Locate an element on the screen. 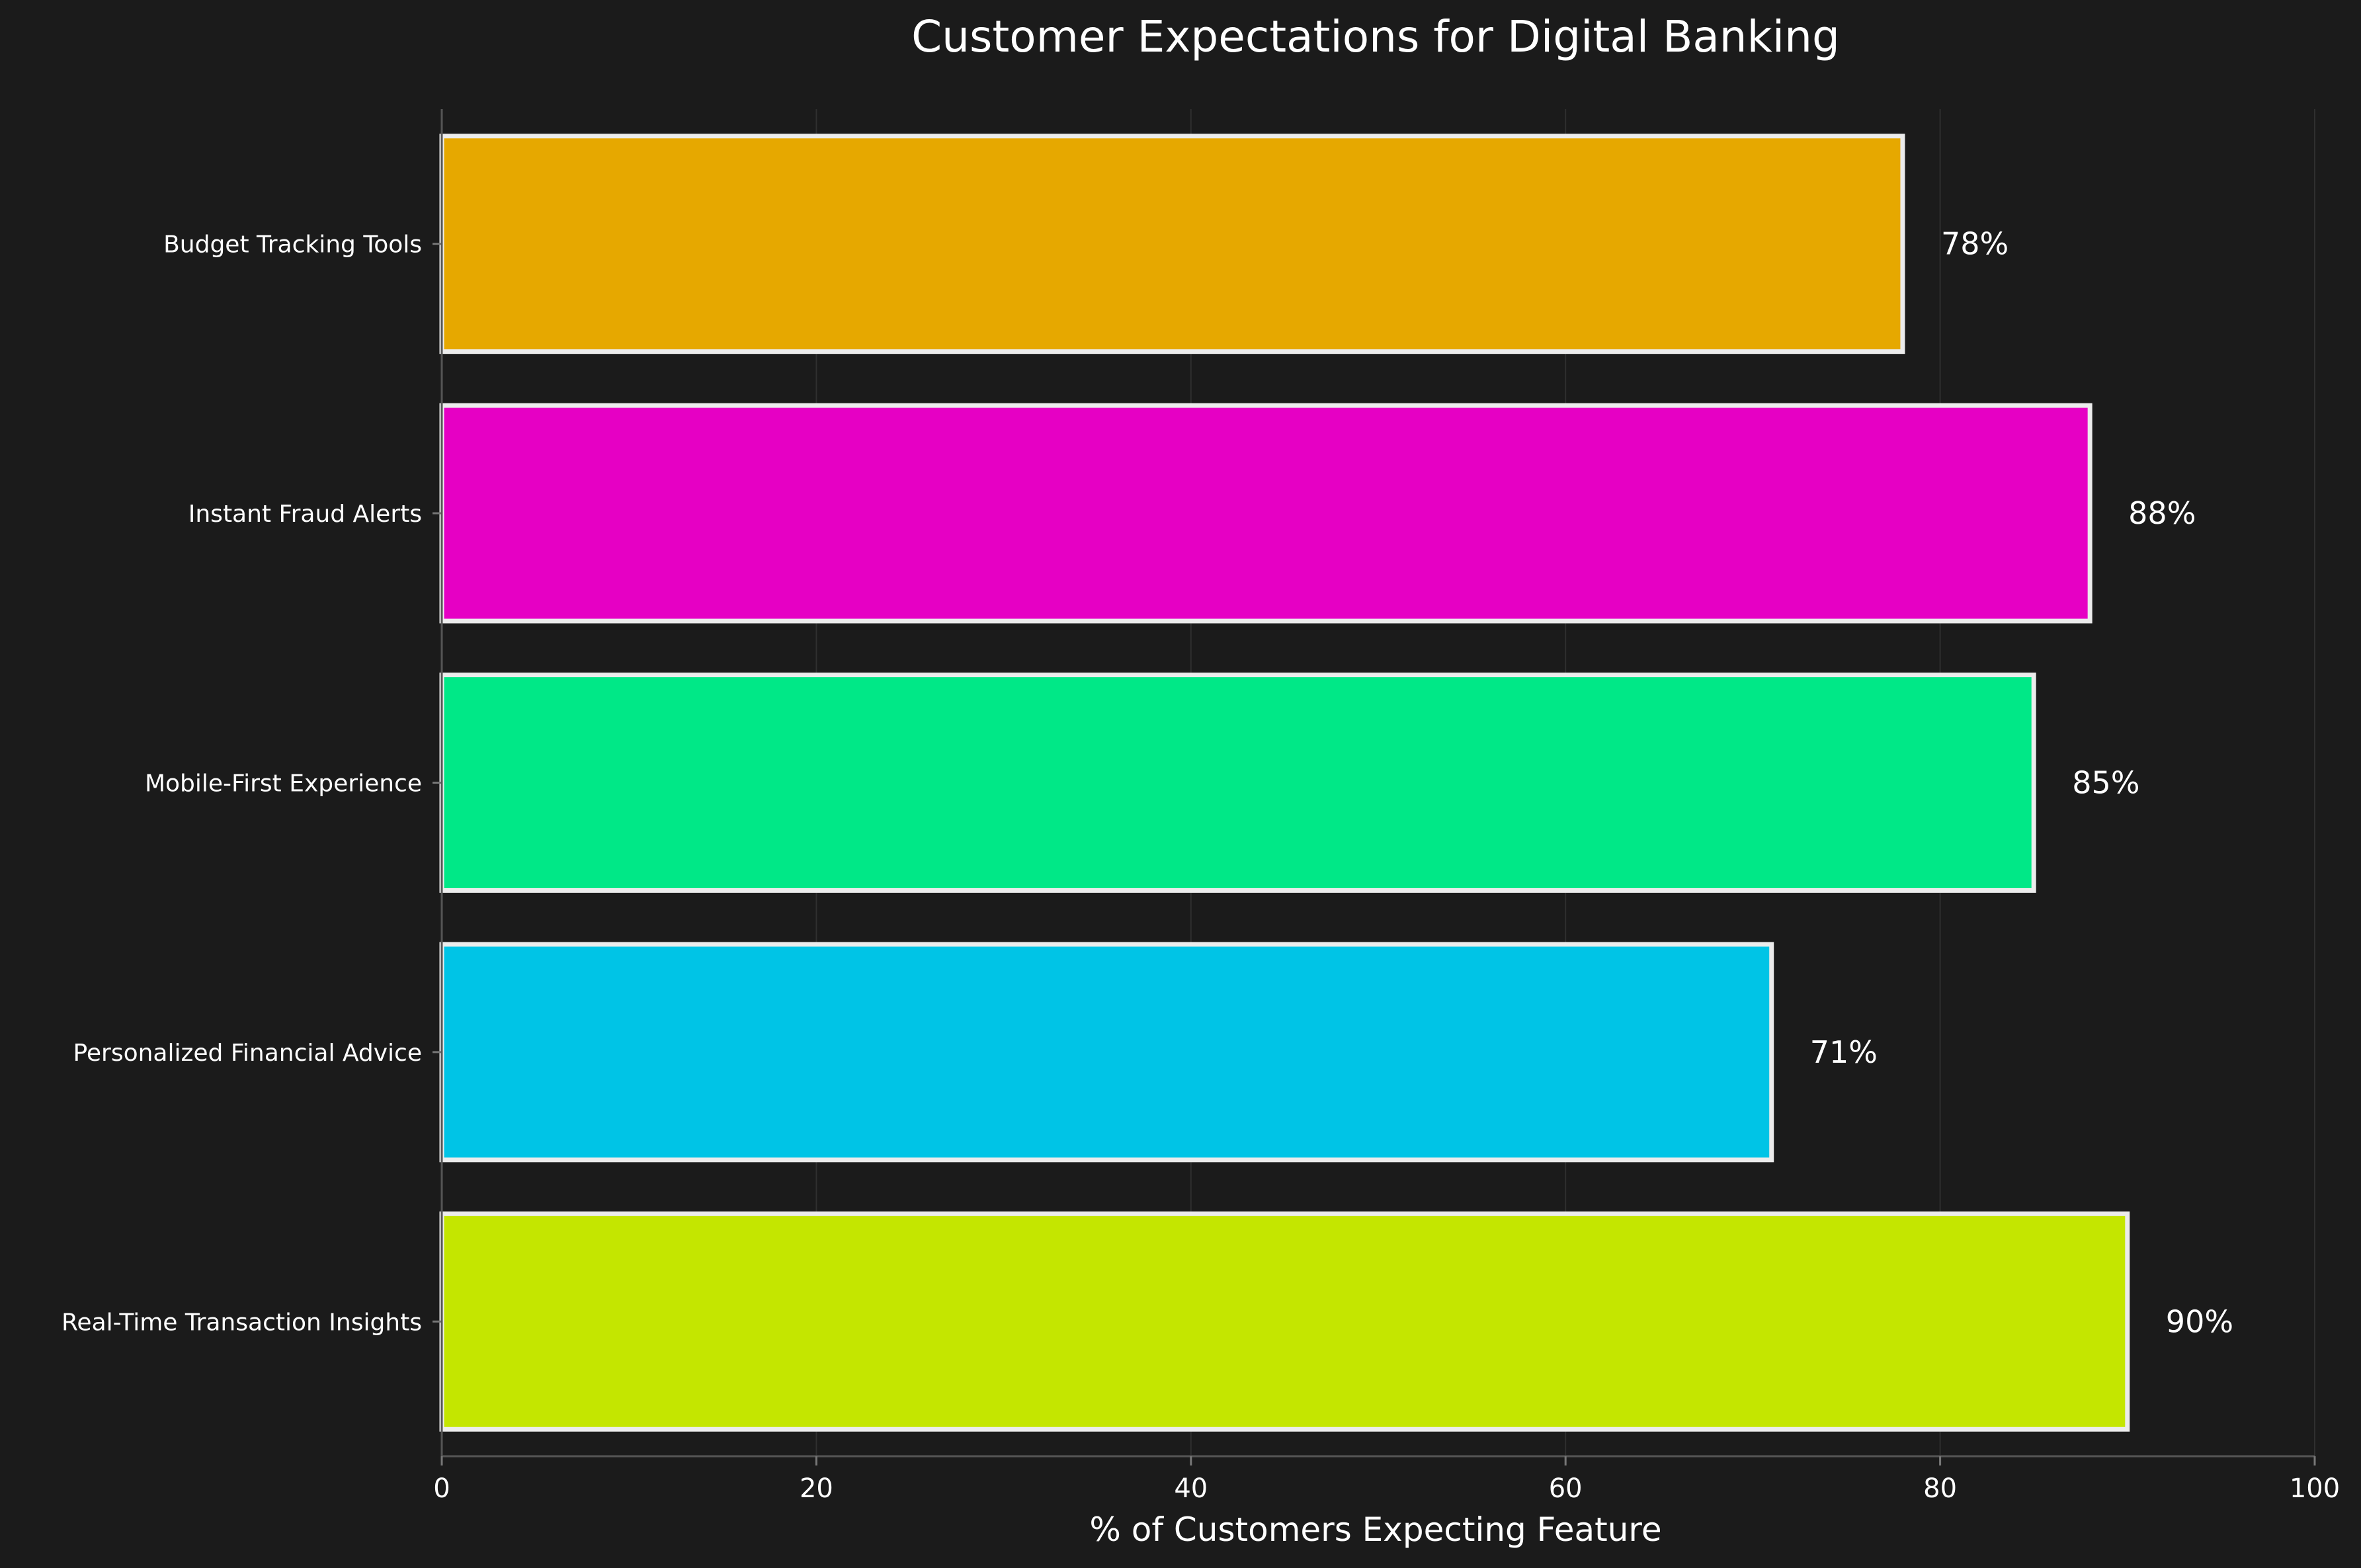  x-tick-label: 60 is located at coordinates (1566, 1488).